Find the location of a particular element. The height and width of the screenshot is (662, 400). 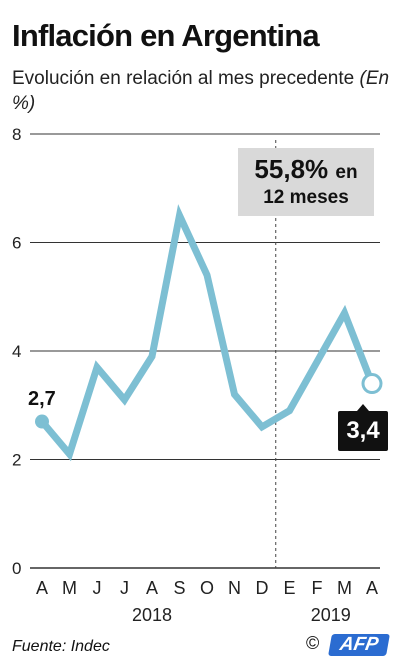

first-point-label: 2,7 is located at coordinates (42, 399).